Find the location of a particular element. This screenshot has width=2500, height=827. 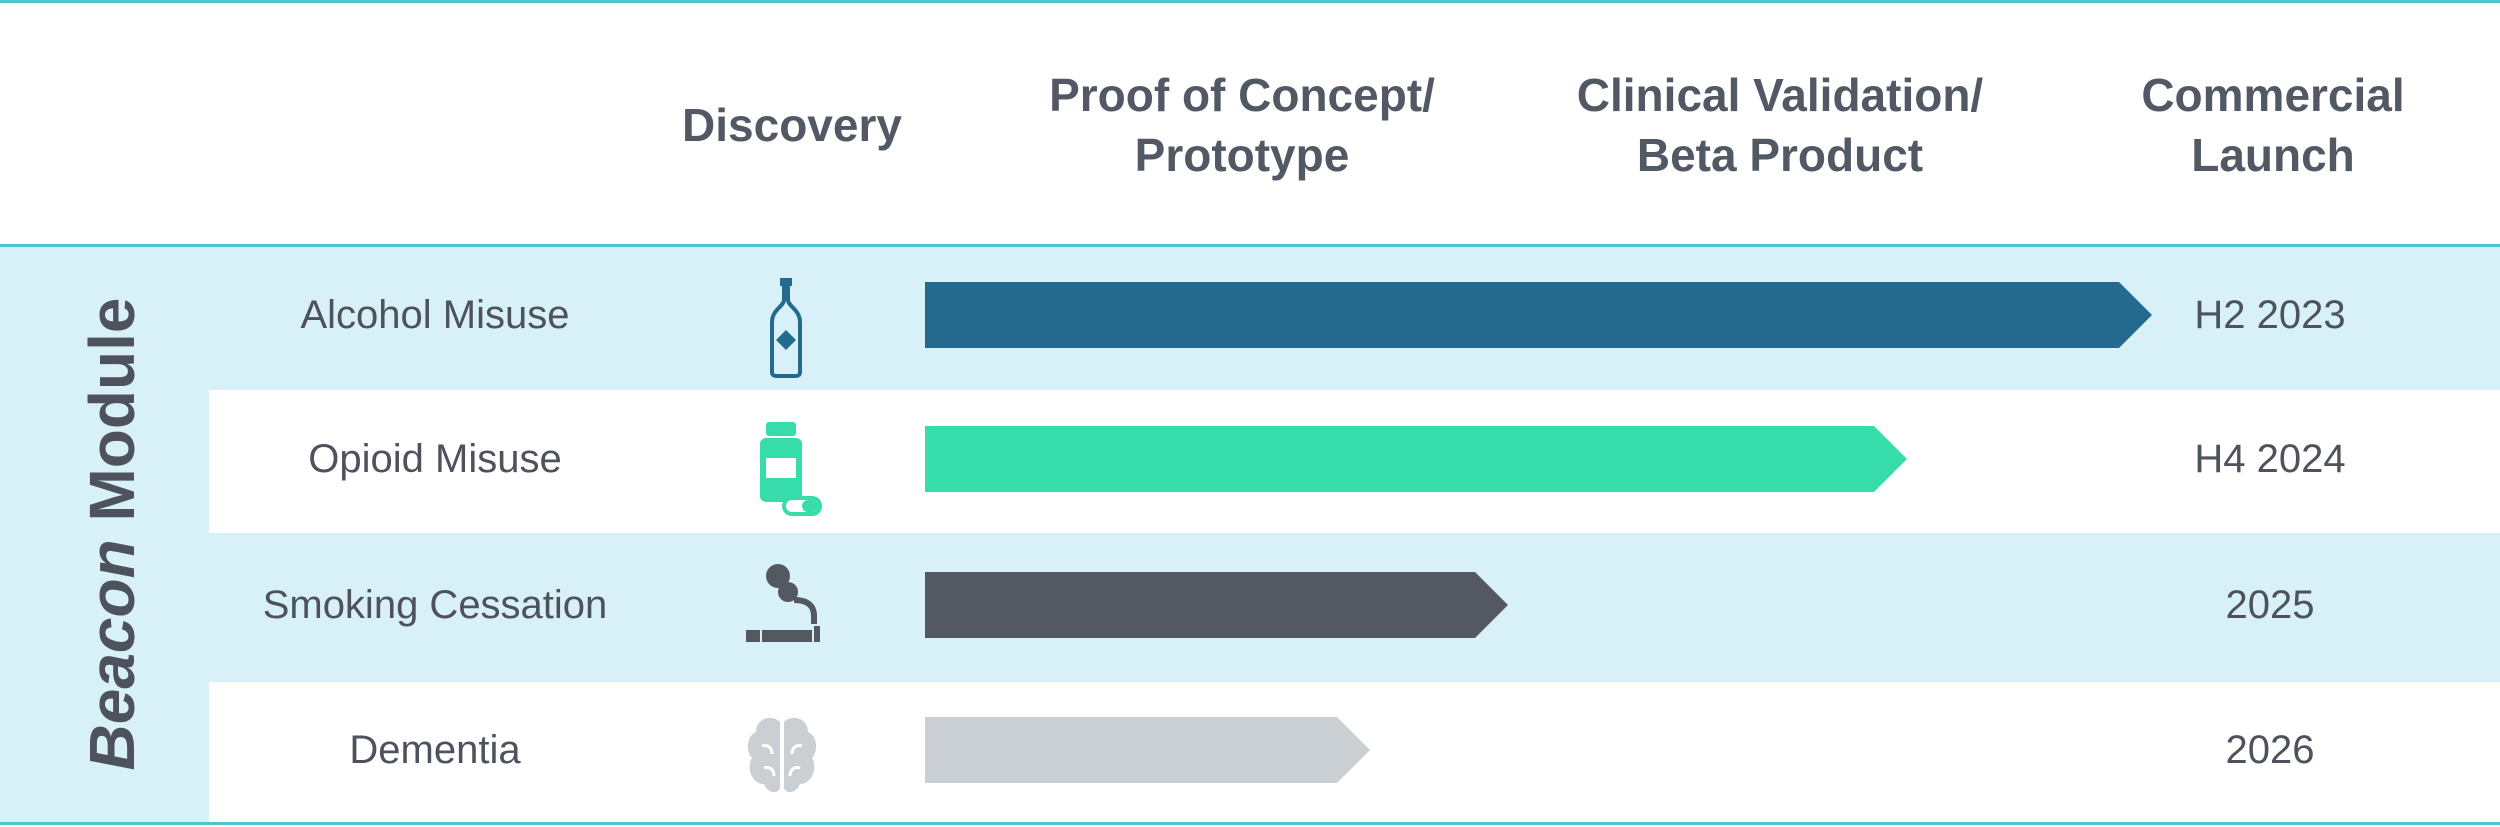

progress-arrow-smoking is located at coordinates (1216, 605).